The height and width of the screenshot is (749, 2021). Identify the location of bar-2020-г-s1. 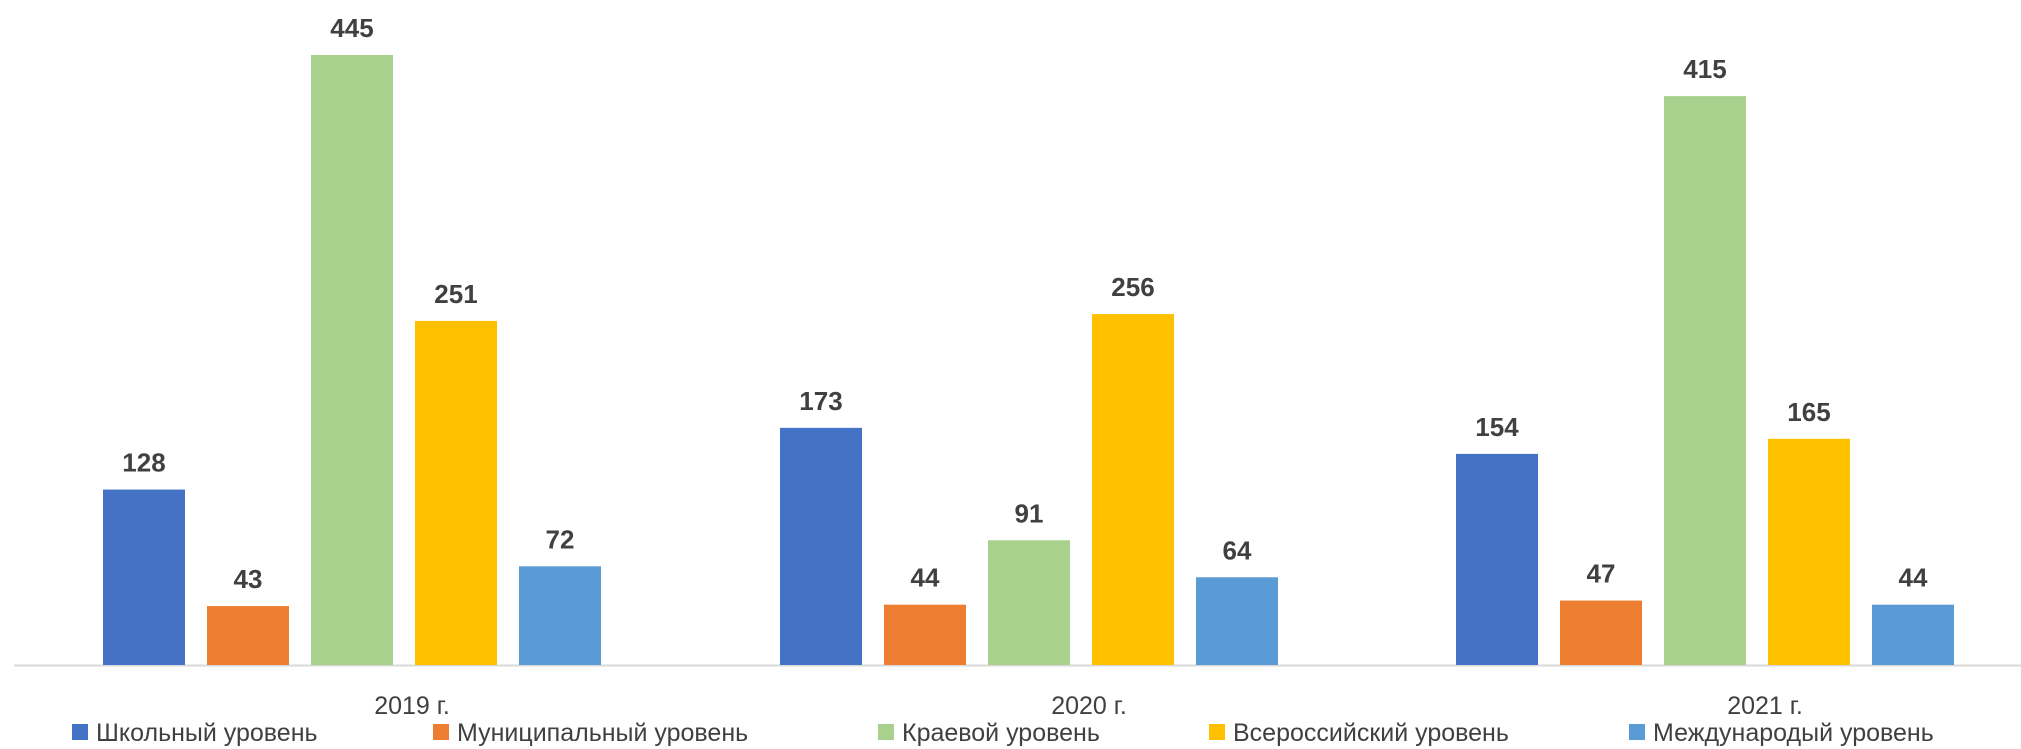
(821, 546).